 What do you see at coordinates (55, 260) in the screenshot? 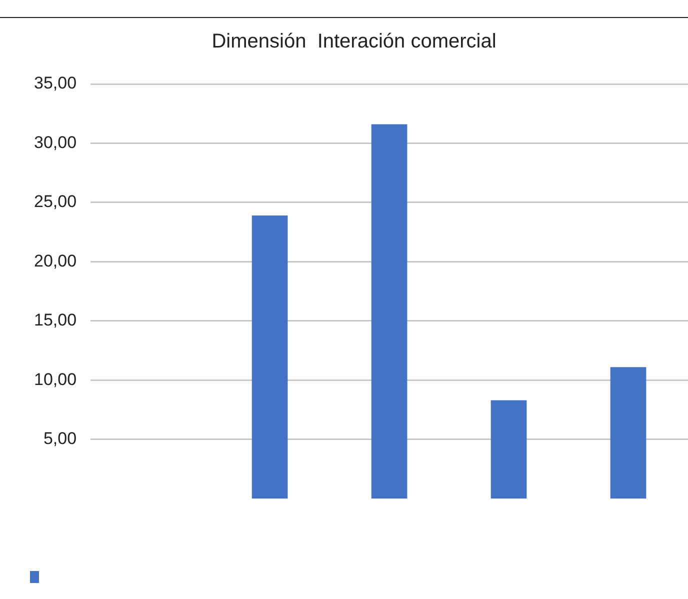
I see `y-tick-label: 20,00` at bounding box center [55, 260].